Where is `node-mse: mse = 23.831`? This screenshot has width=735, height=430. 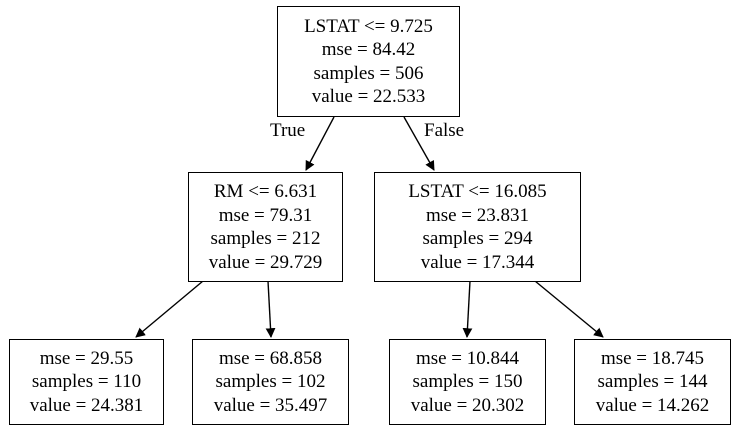 node-mse: mse = 23.831 is located at coordinates (477, 215).